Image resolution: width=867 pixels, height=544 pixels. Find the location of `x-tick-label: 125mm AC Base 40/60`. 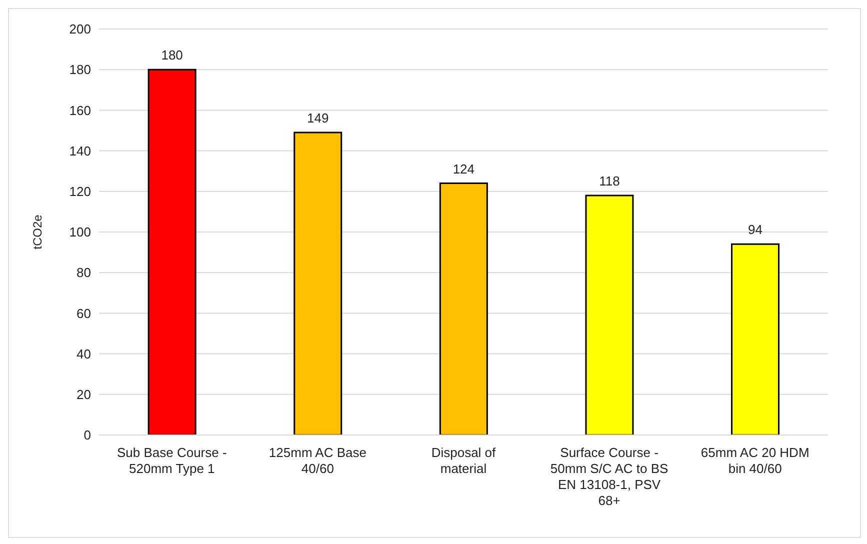

x-tick-label: 125mm AC Base 40/60 is located at coordinates (317, 460).